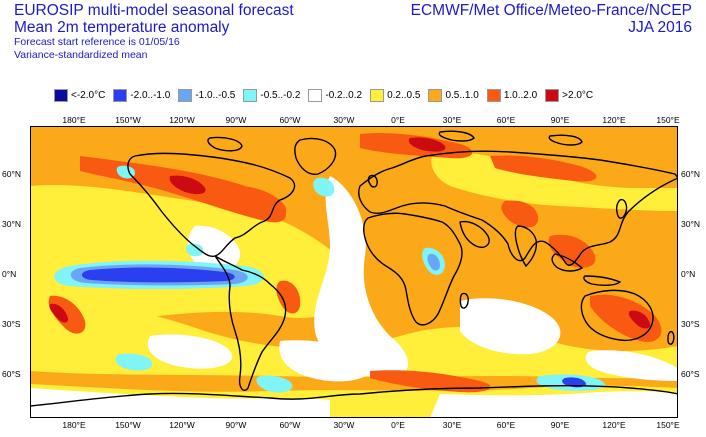  Describe the element at coordinates (506, 425) in the screenshot. I see `lon-tick-bottom: 60°E` at that location.